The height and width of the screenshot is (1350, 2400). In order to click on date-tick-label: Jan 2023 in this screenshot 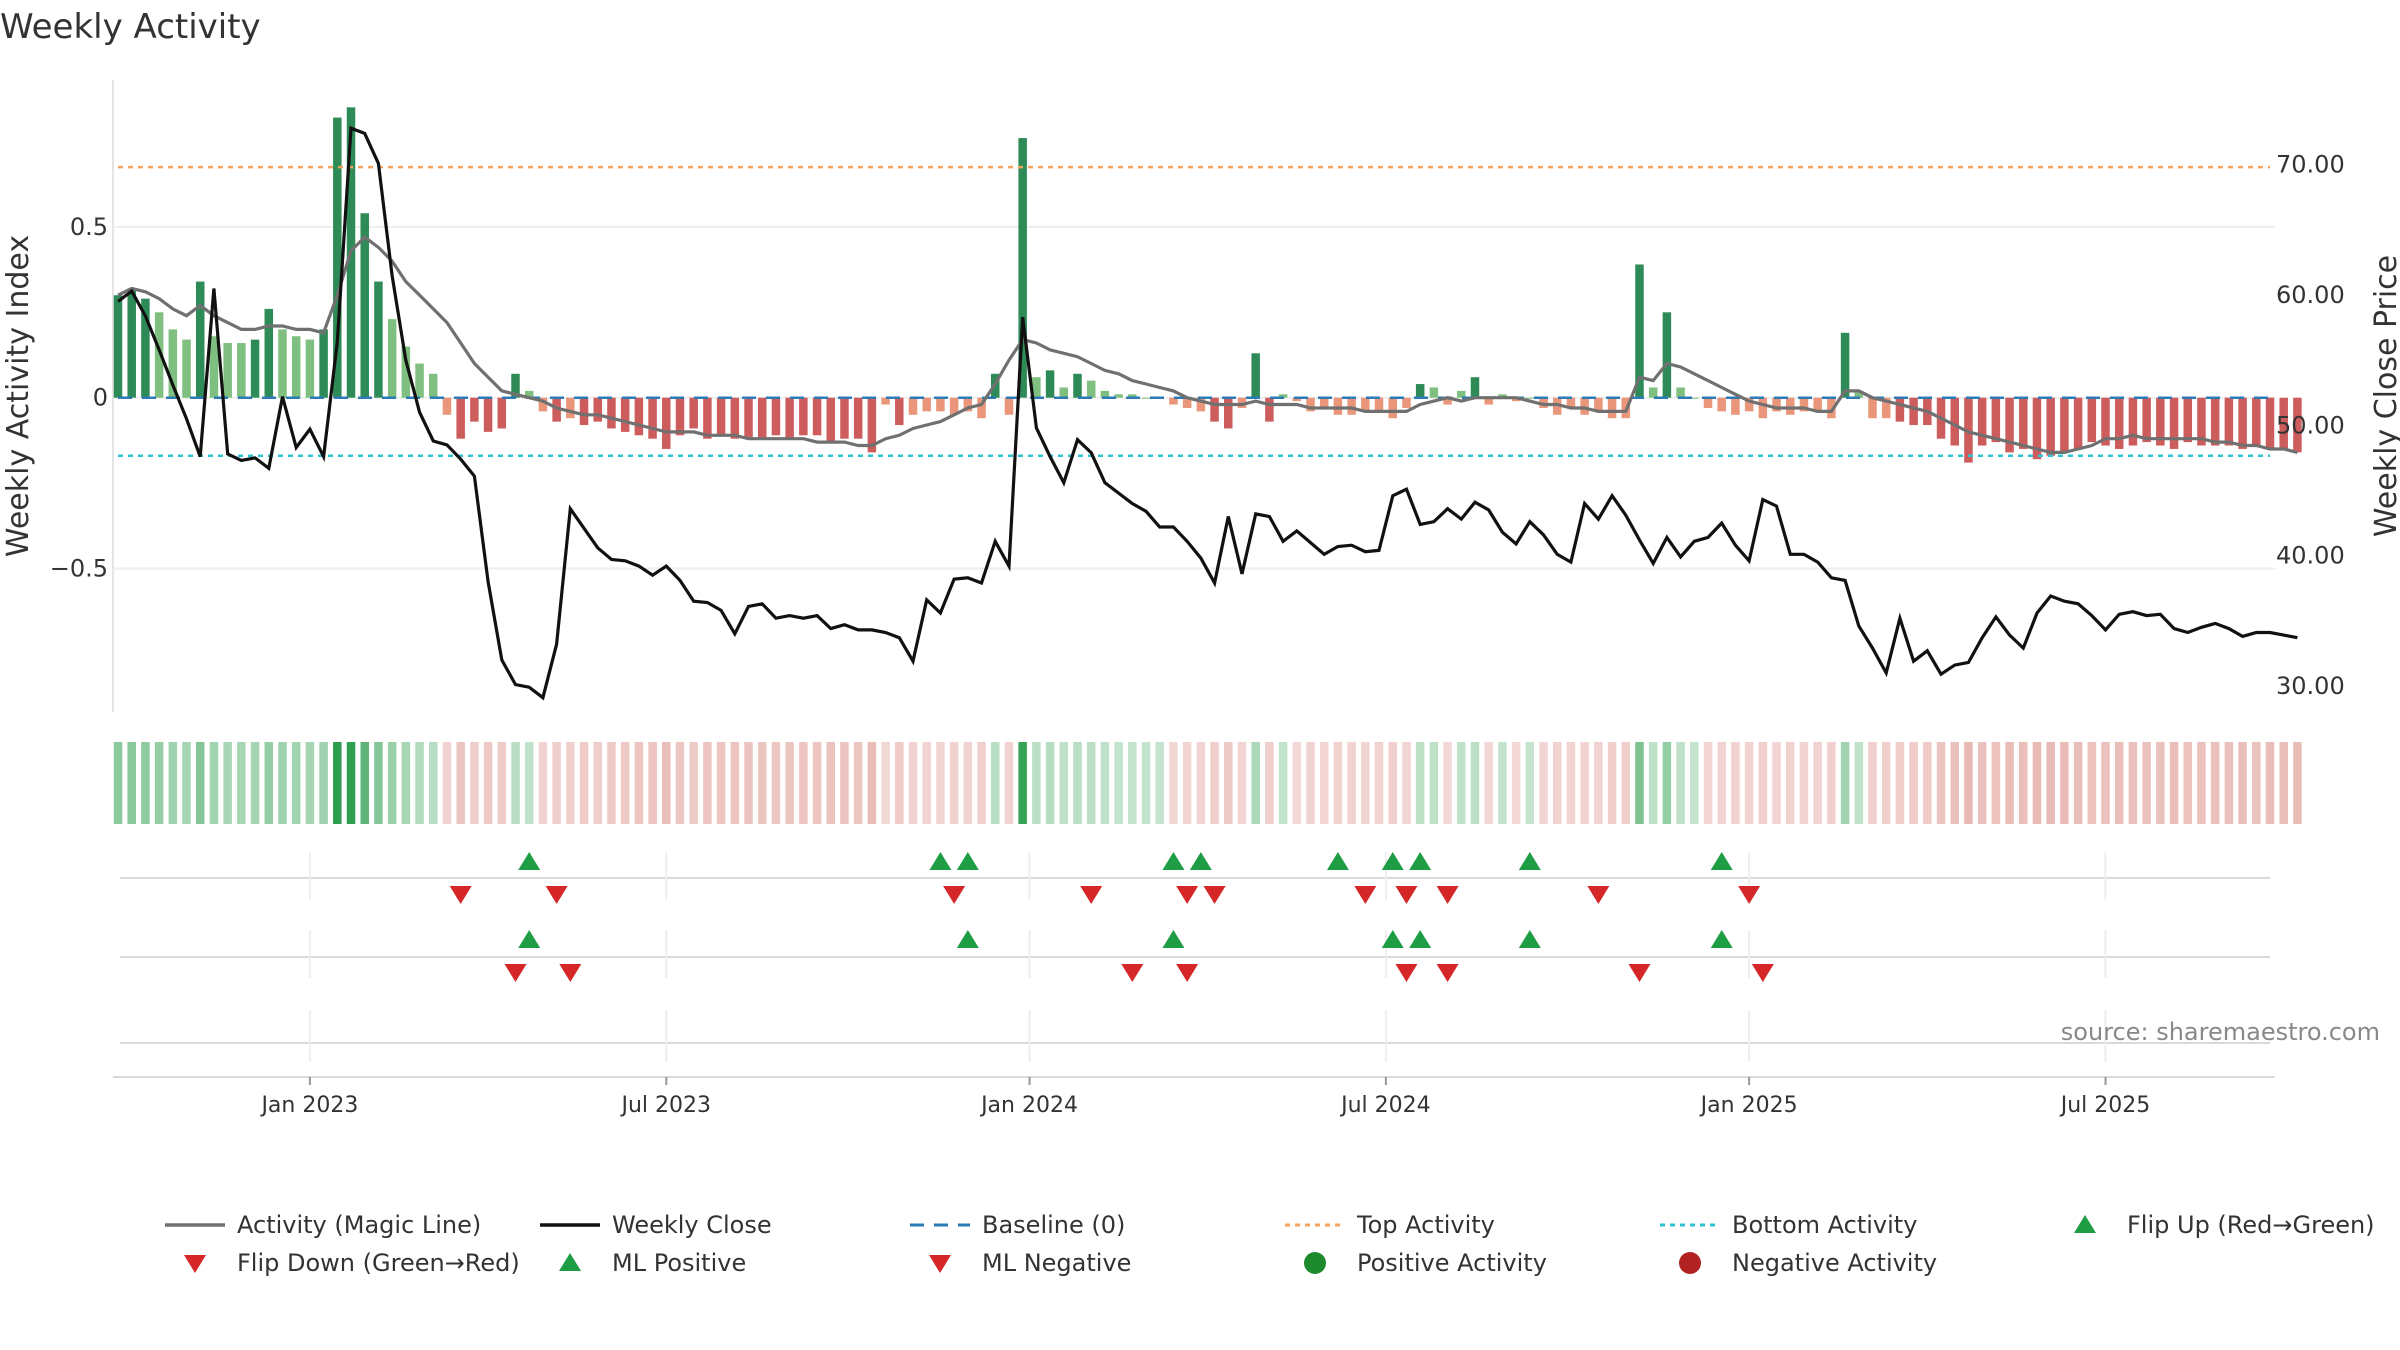, I will do `click(308, 1105)`.